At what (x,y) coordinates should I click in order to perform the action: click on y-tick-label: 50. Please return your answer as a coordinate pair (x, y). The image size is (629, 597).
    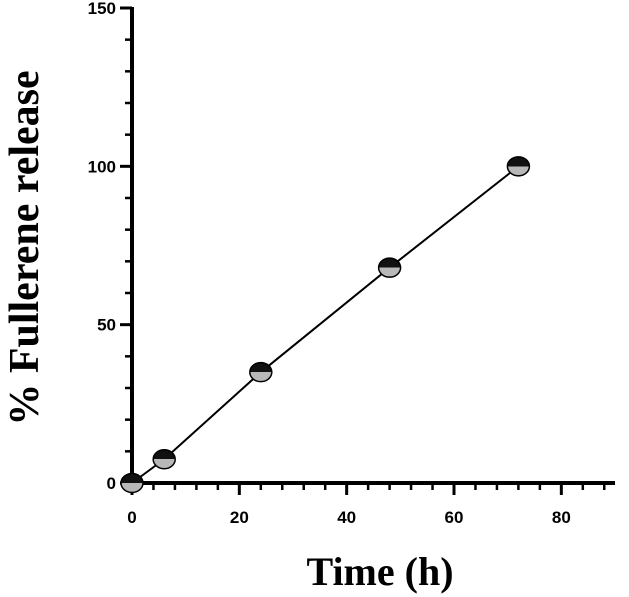
    Looking at the image, I should click on (106, 325).